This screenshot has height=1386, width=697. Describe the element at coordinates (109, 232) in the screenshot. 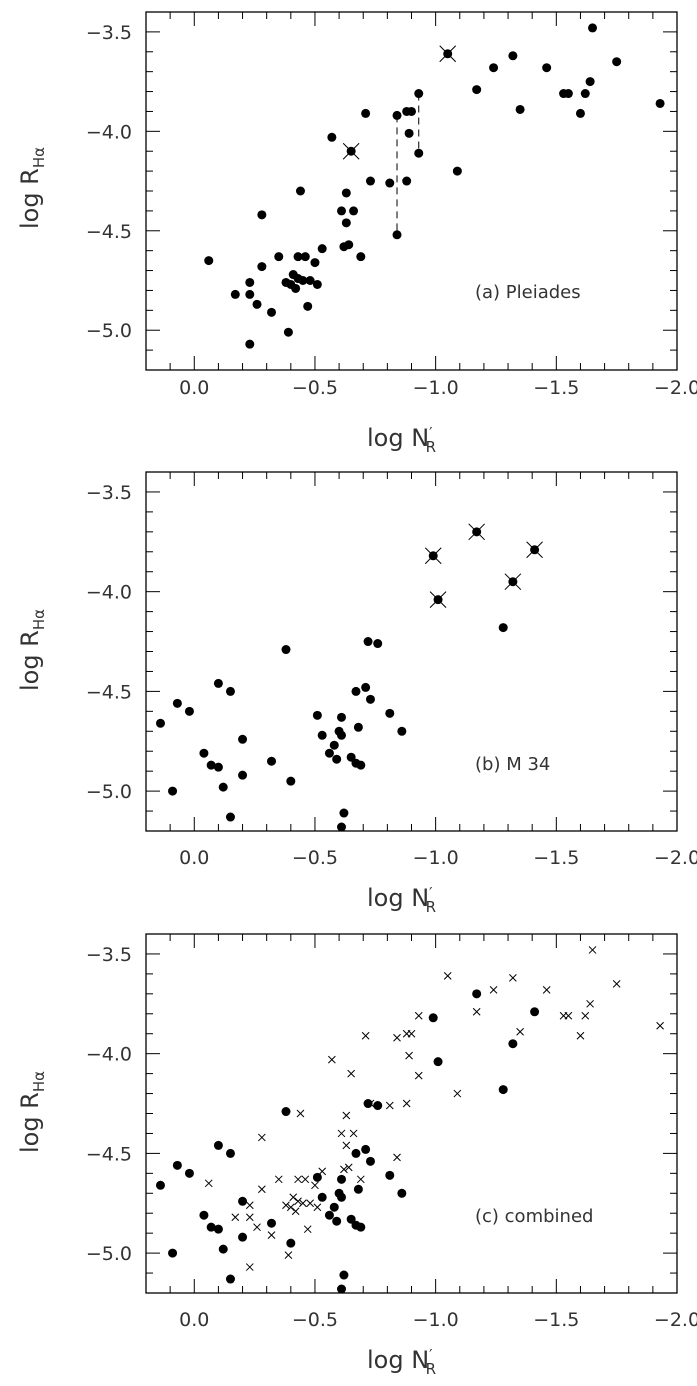

I see `y-tick-label: −4.5` at that location.